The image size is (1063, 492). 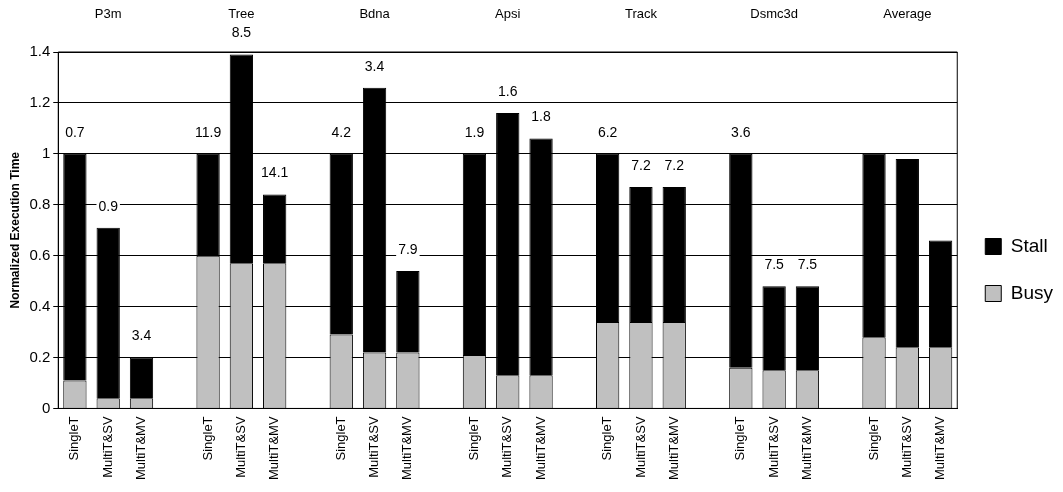 I want to click on annotation: 0.7, so click(x=75, y=131).